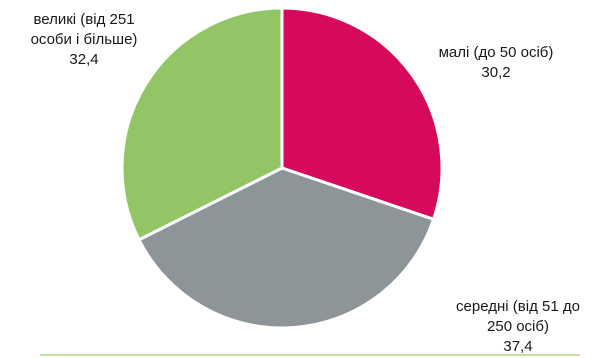 This screenshot has width=608, height=358. I want to click on slice-label-medium-line1: середні (від 51 до, so click(518, 306).